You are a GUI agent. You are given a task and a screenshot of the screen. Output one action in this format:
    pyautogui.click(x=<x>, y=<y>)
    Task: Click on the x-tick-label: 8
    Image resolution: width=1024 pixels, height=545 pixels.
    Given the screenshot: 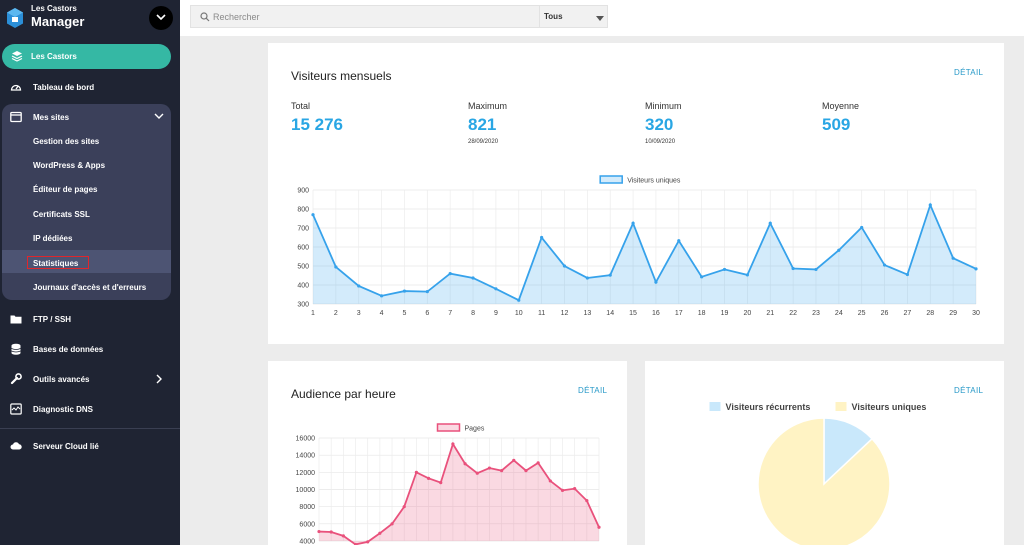 What is the action you would take?
    pyautogui.click(x=473, y=313)
    